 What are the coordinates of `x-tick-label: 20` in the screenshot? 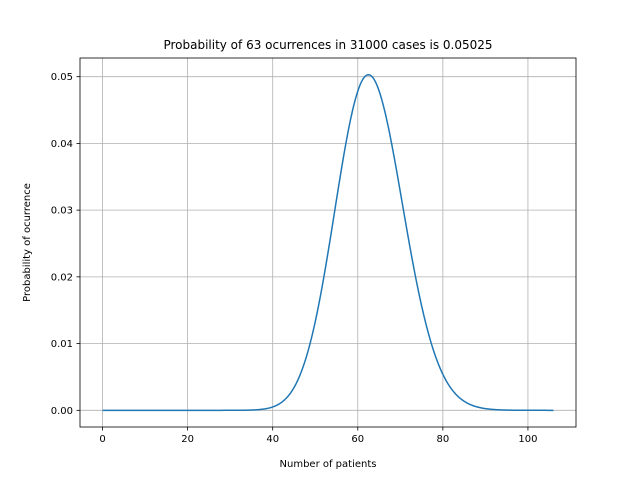 It's located at (187, 439).